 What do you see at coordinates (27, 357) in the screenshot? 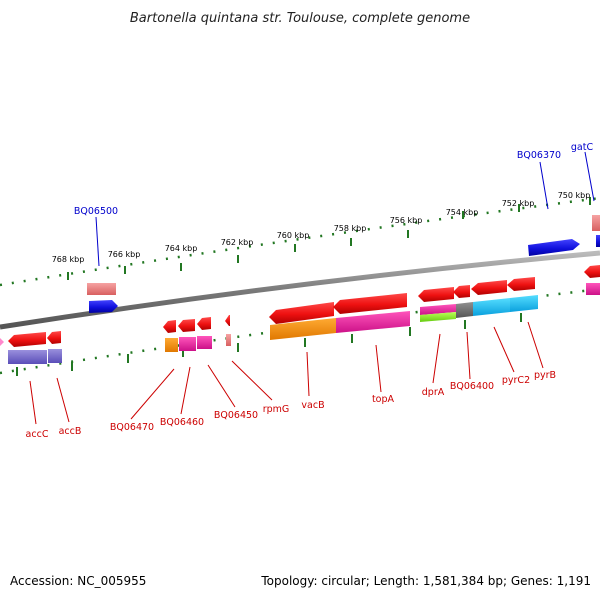
I see `protein-box-accC` at bounding box center [27, 357].